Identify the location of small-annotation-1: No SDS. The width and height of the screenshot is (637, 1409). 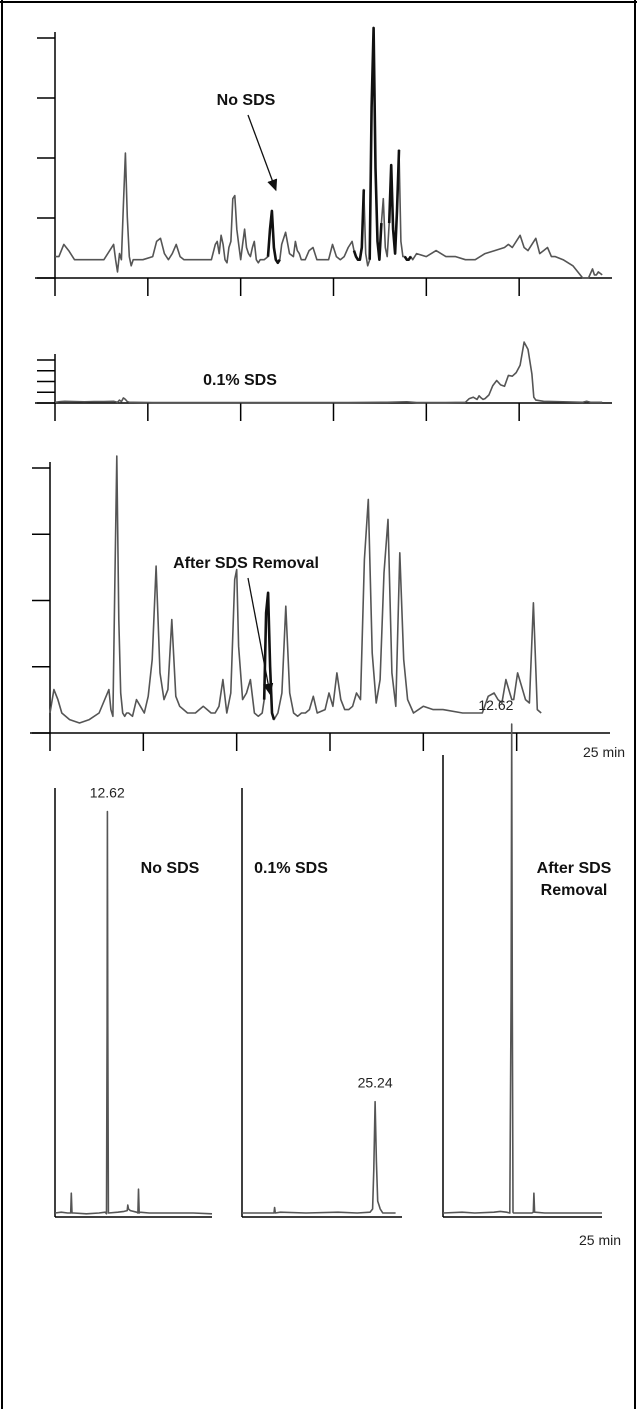
(170, 868).